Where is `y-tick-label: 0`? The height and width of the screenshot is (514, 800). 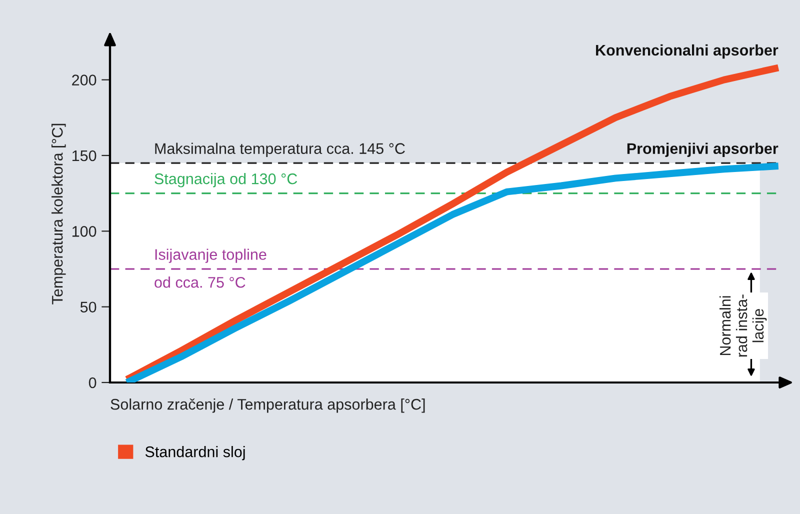 y-tick-label: 0 is located at coordinates (92, 382).